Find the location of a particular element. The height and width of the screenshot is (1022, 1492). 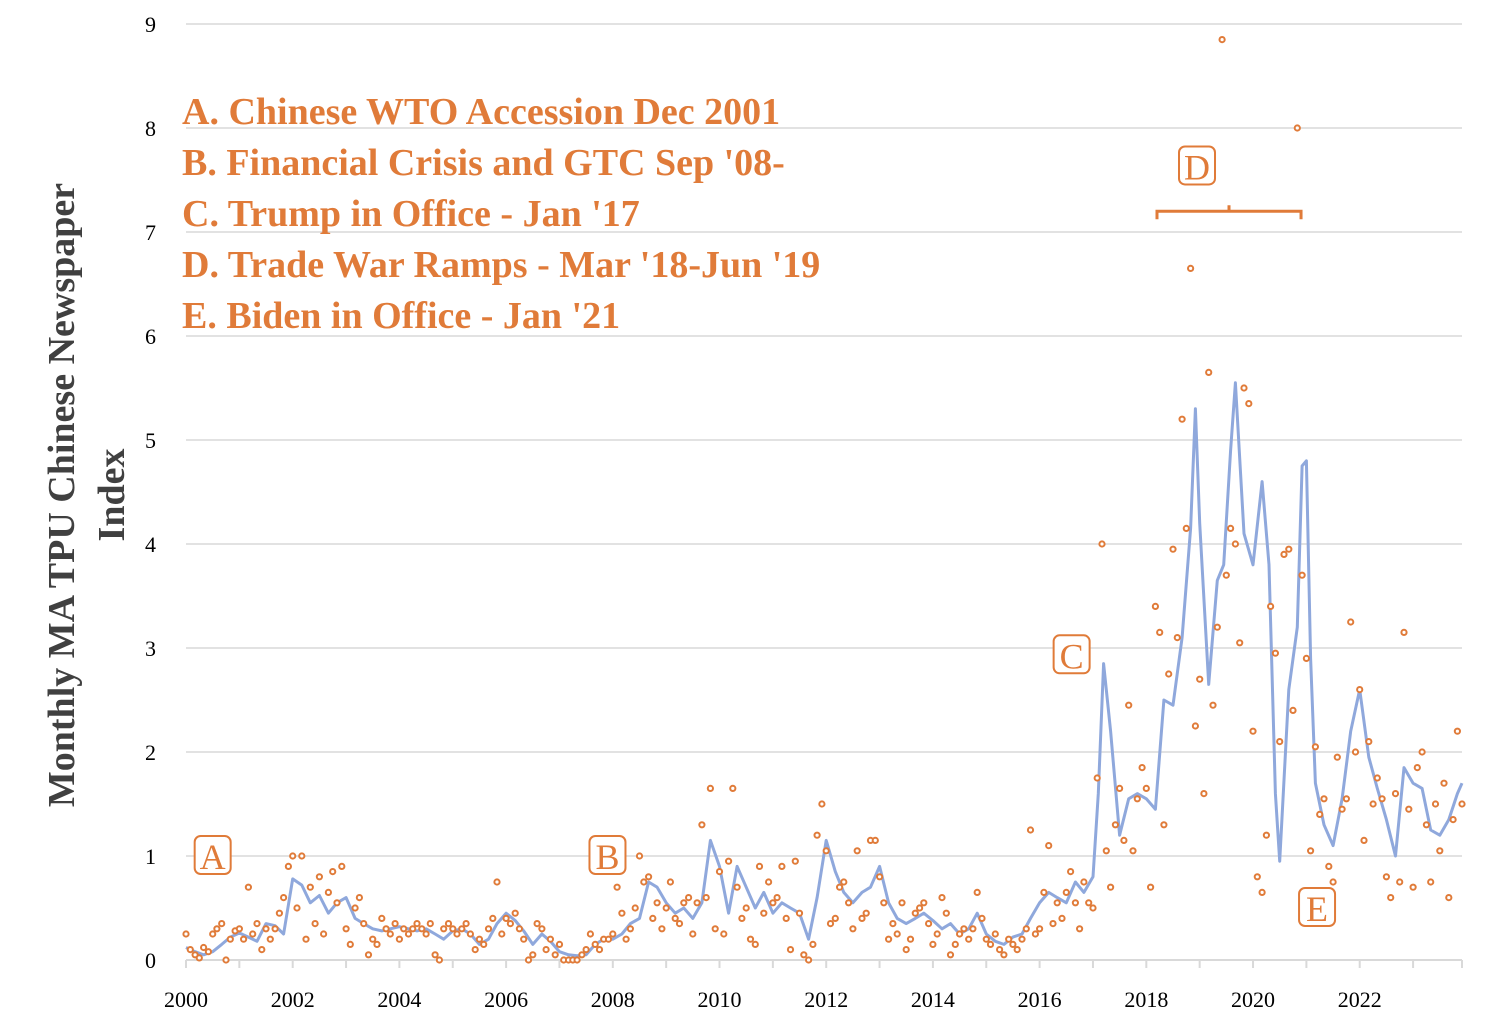

y-tick-label: 1 is located at coordinates (150, 856).